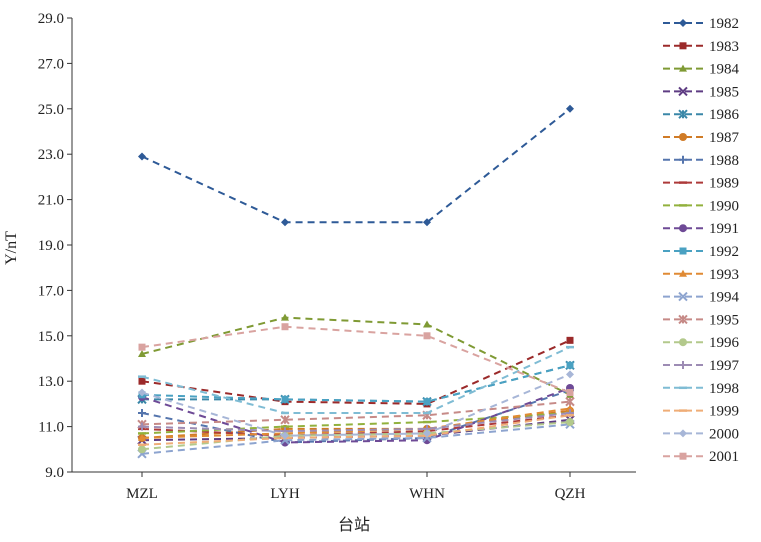 This screenshot has width=761, height=542. I want to click on legend-item: 1997, so click(701, 366).